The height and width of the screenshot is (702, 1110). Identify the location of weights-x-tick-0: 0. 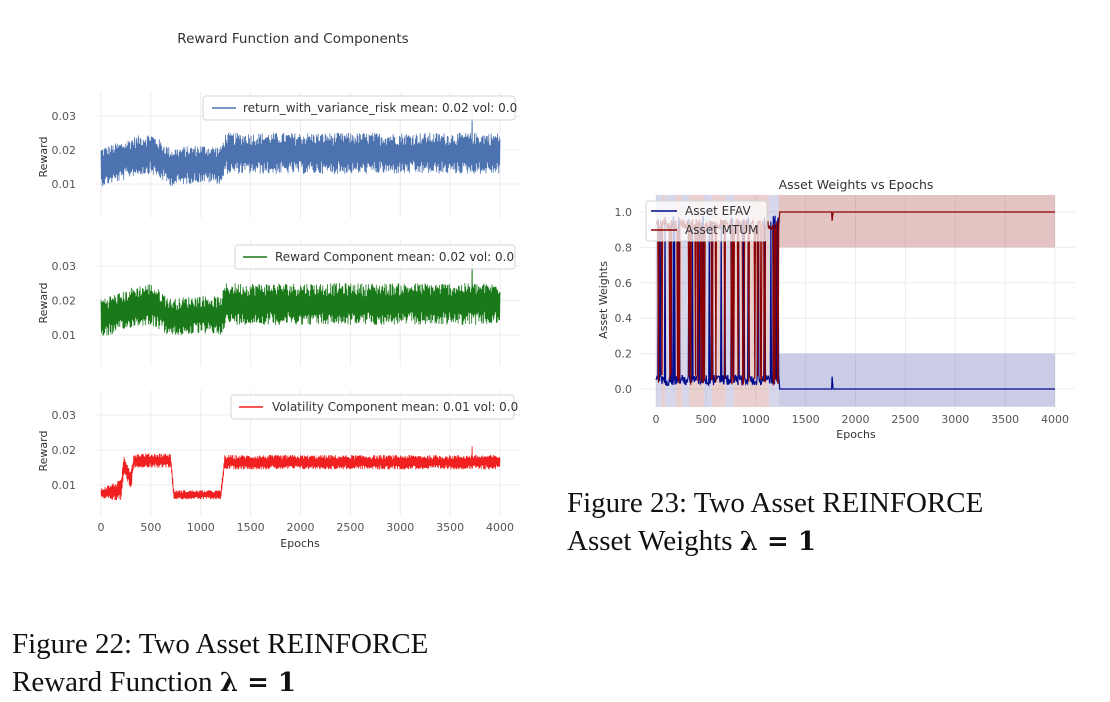
(656, 419).